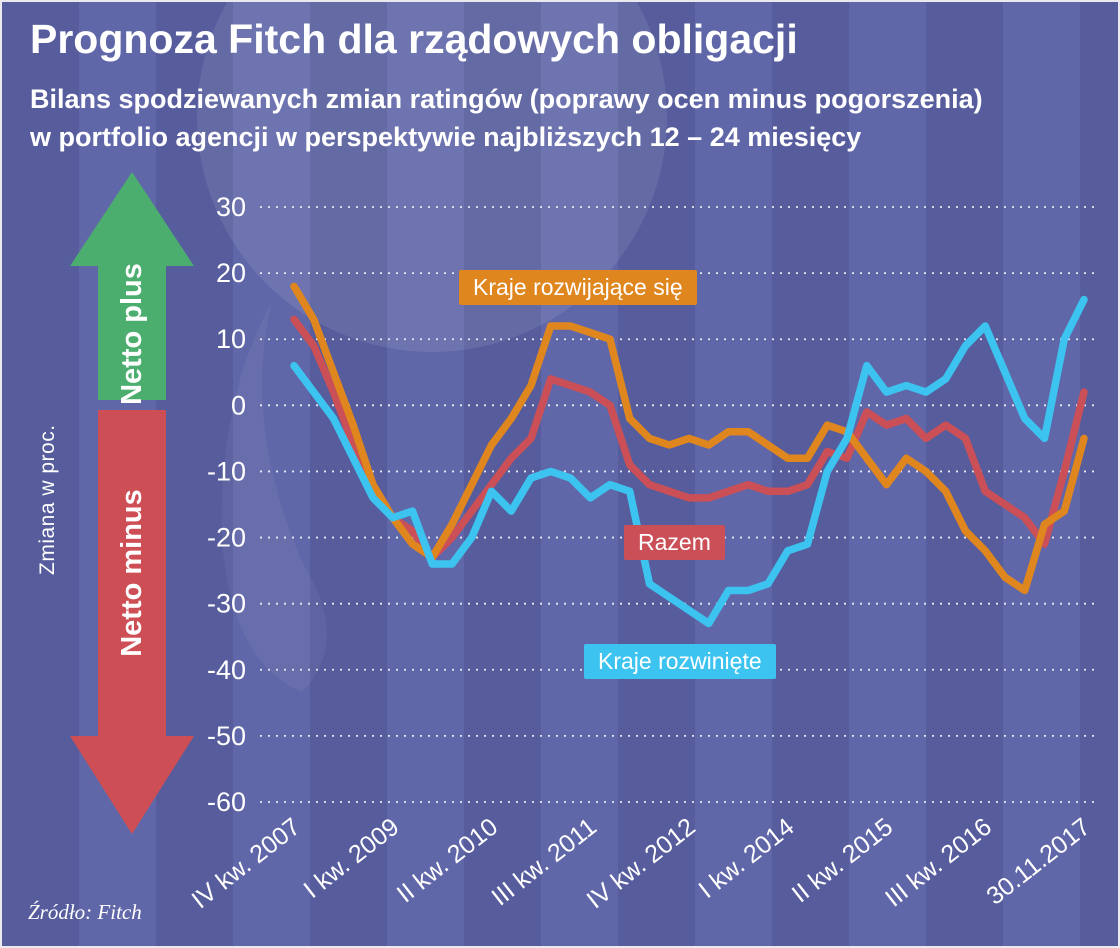  What do you see at coordinates (746, 858) in the screenshot?
I see `x-tick-label: I kw. 2014` at bounding box center [746, 858].